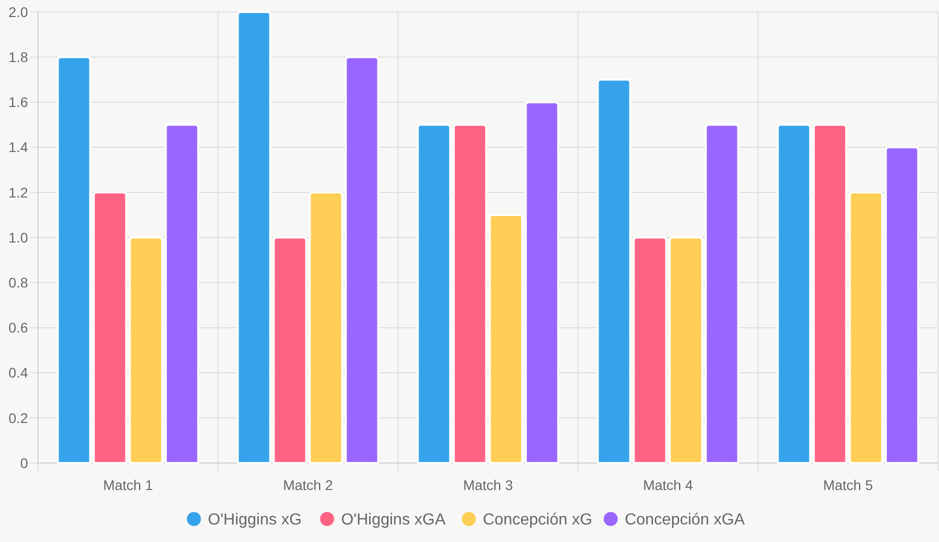  What do you see at coordinates (128, 485) in the screenshot?
I see `x-tick-label: Match 1` at bounding box center [128, 485].